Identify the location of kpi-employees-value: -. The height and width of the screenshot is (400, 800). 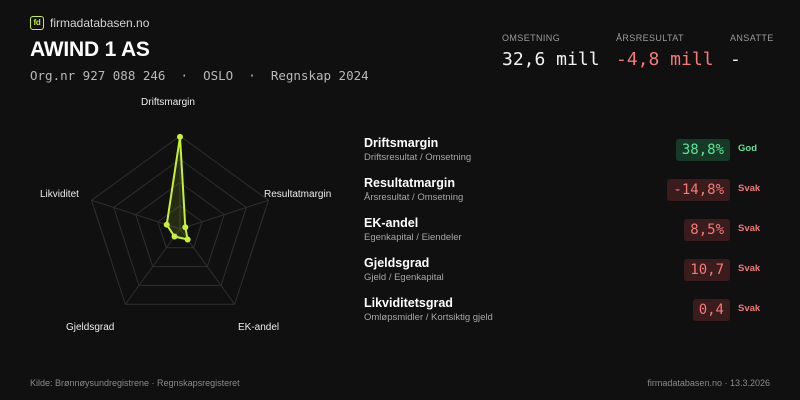
(735, 59).